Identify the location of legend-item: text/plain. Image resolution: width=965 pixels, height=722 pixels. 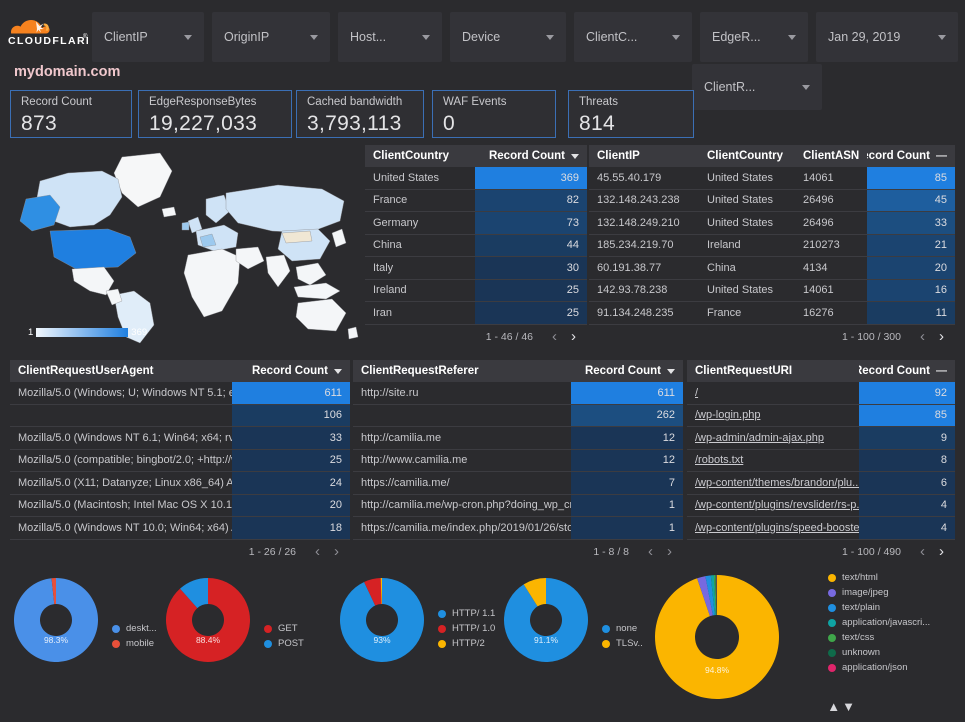
(879, 607).